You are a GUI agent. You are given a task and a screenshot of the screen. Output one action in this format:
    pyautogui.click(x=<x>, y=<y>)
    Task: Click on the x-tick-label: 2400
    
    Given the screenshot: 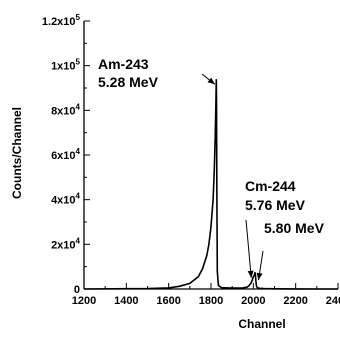 What is the action you would take?
    pyautogui.click(x=333, y=301)
    